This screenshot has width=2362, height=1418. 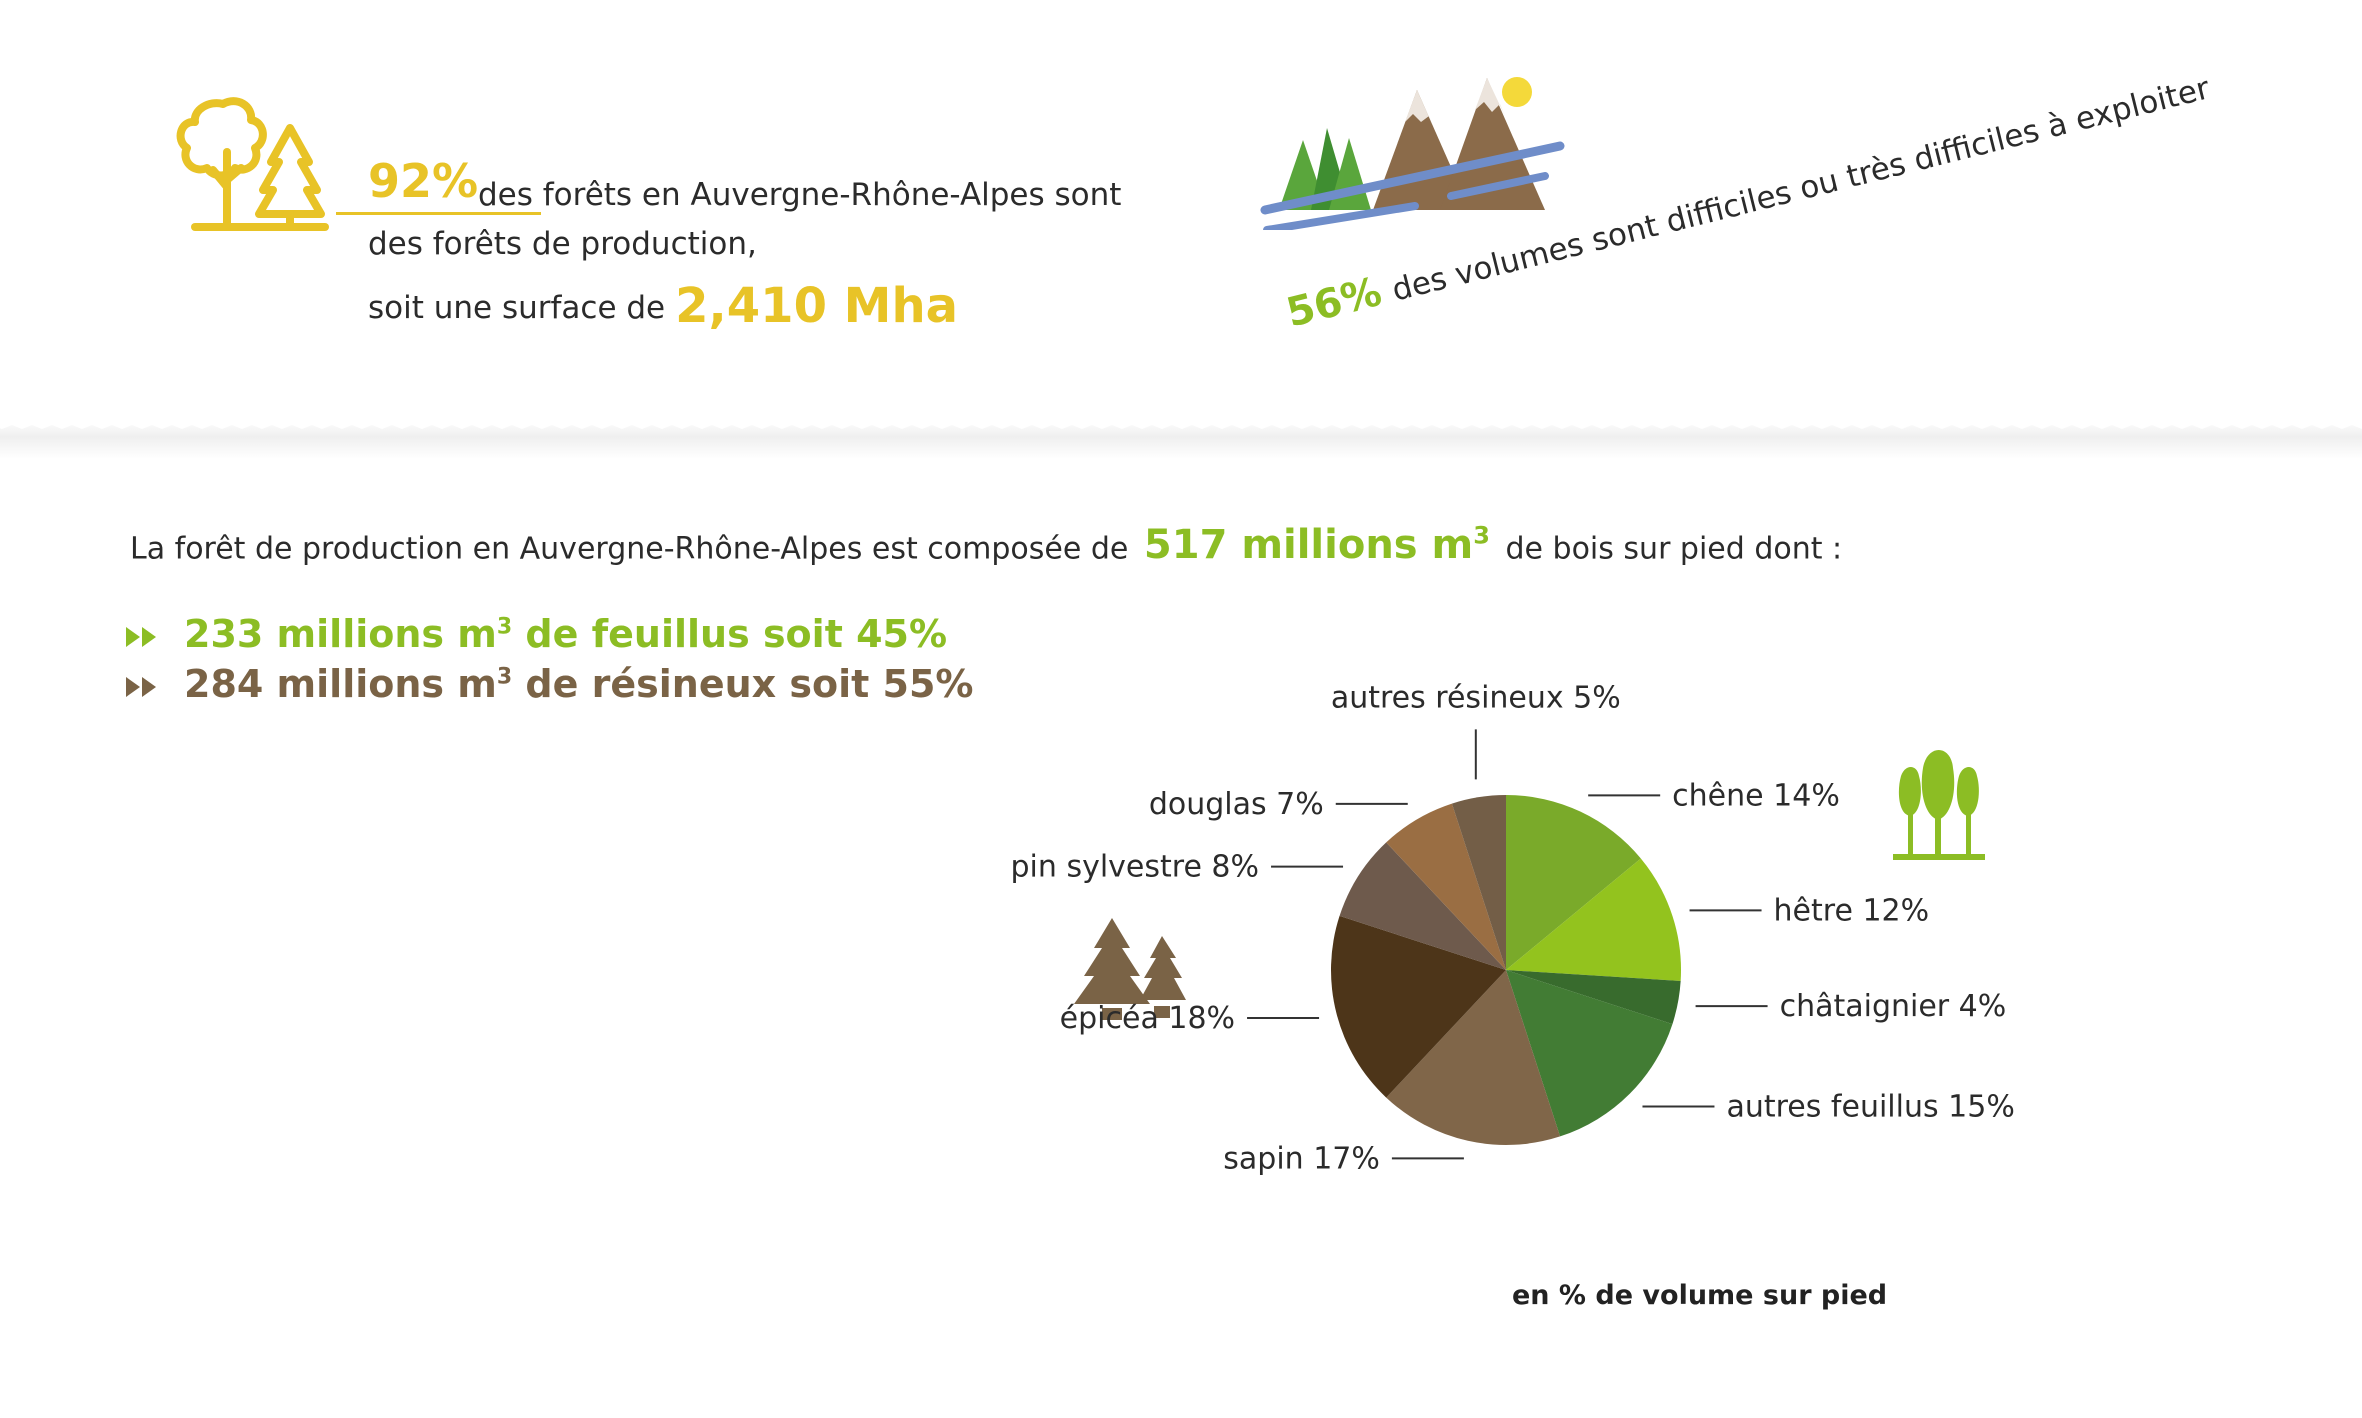 I want to click on pie-slice-label: autres résineux 5%, so click(x=1476, y=697).